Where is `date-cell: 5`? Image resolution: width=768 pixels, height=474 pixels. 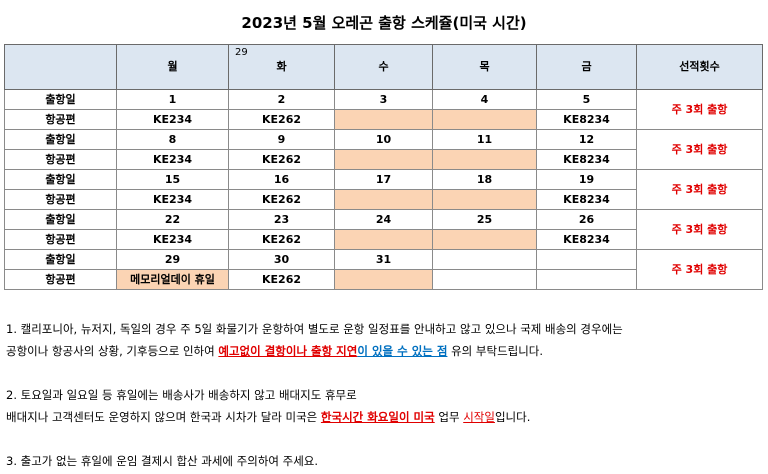
date-cell: 5 is located at coordinates (586, 99).